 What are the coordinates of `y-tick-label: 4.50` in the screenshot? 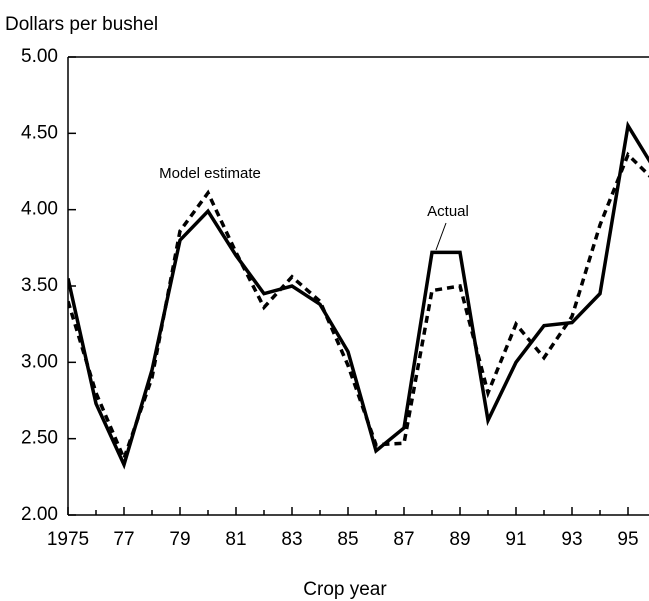 It's located at (39, 132).